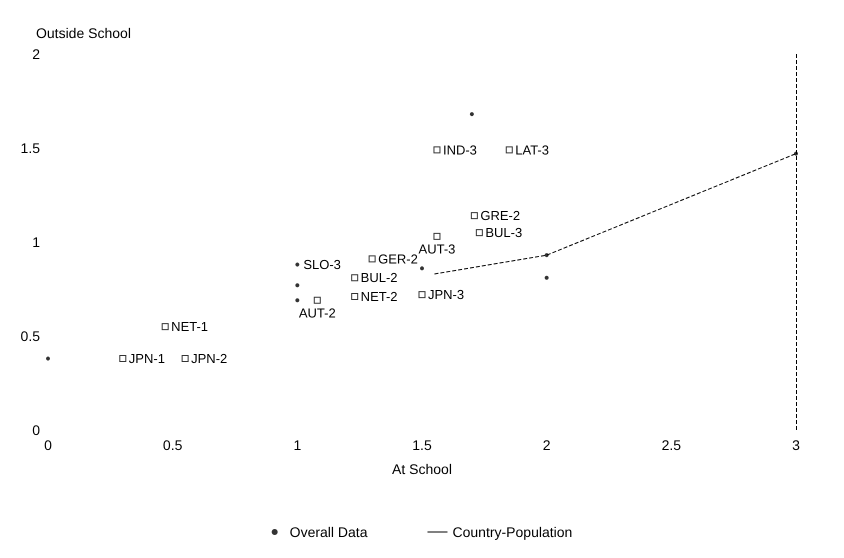 The height and width of the screenshot is (558, 844). Describe the element at coordinates (36, 242) in the screenshot. I see `y-tick-label: 1` at that location.